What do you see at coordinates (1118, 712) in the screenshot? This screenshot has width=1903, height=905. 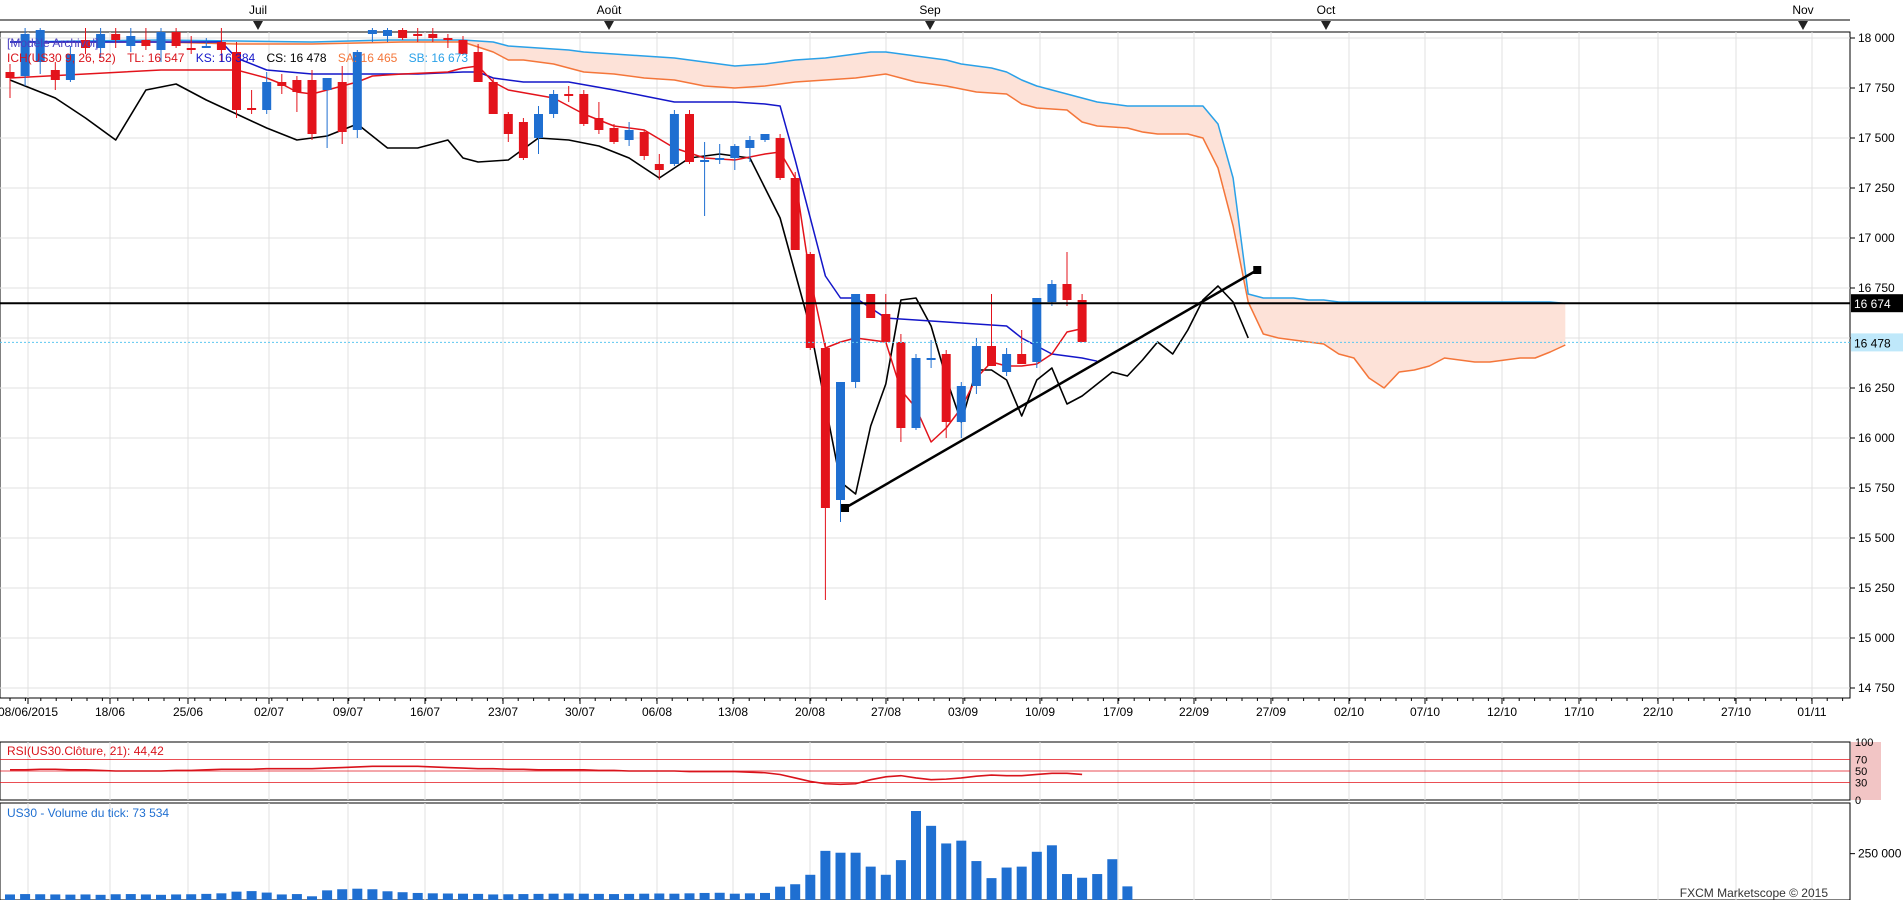 I see `x-tick-label: 17/09` at bounding box center [1118, 712].